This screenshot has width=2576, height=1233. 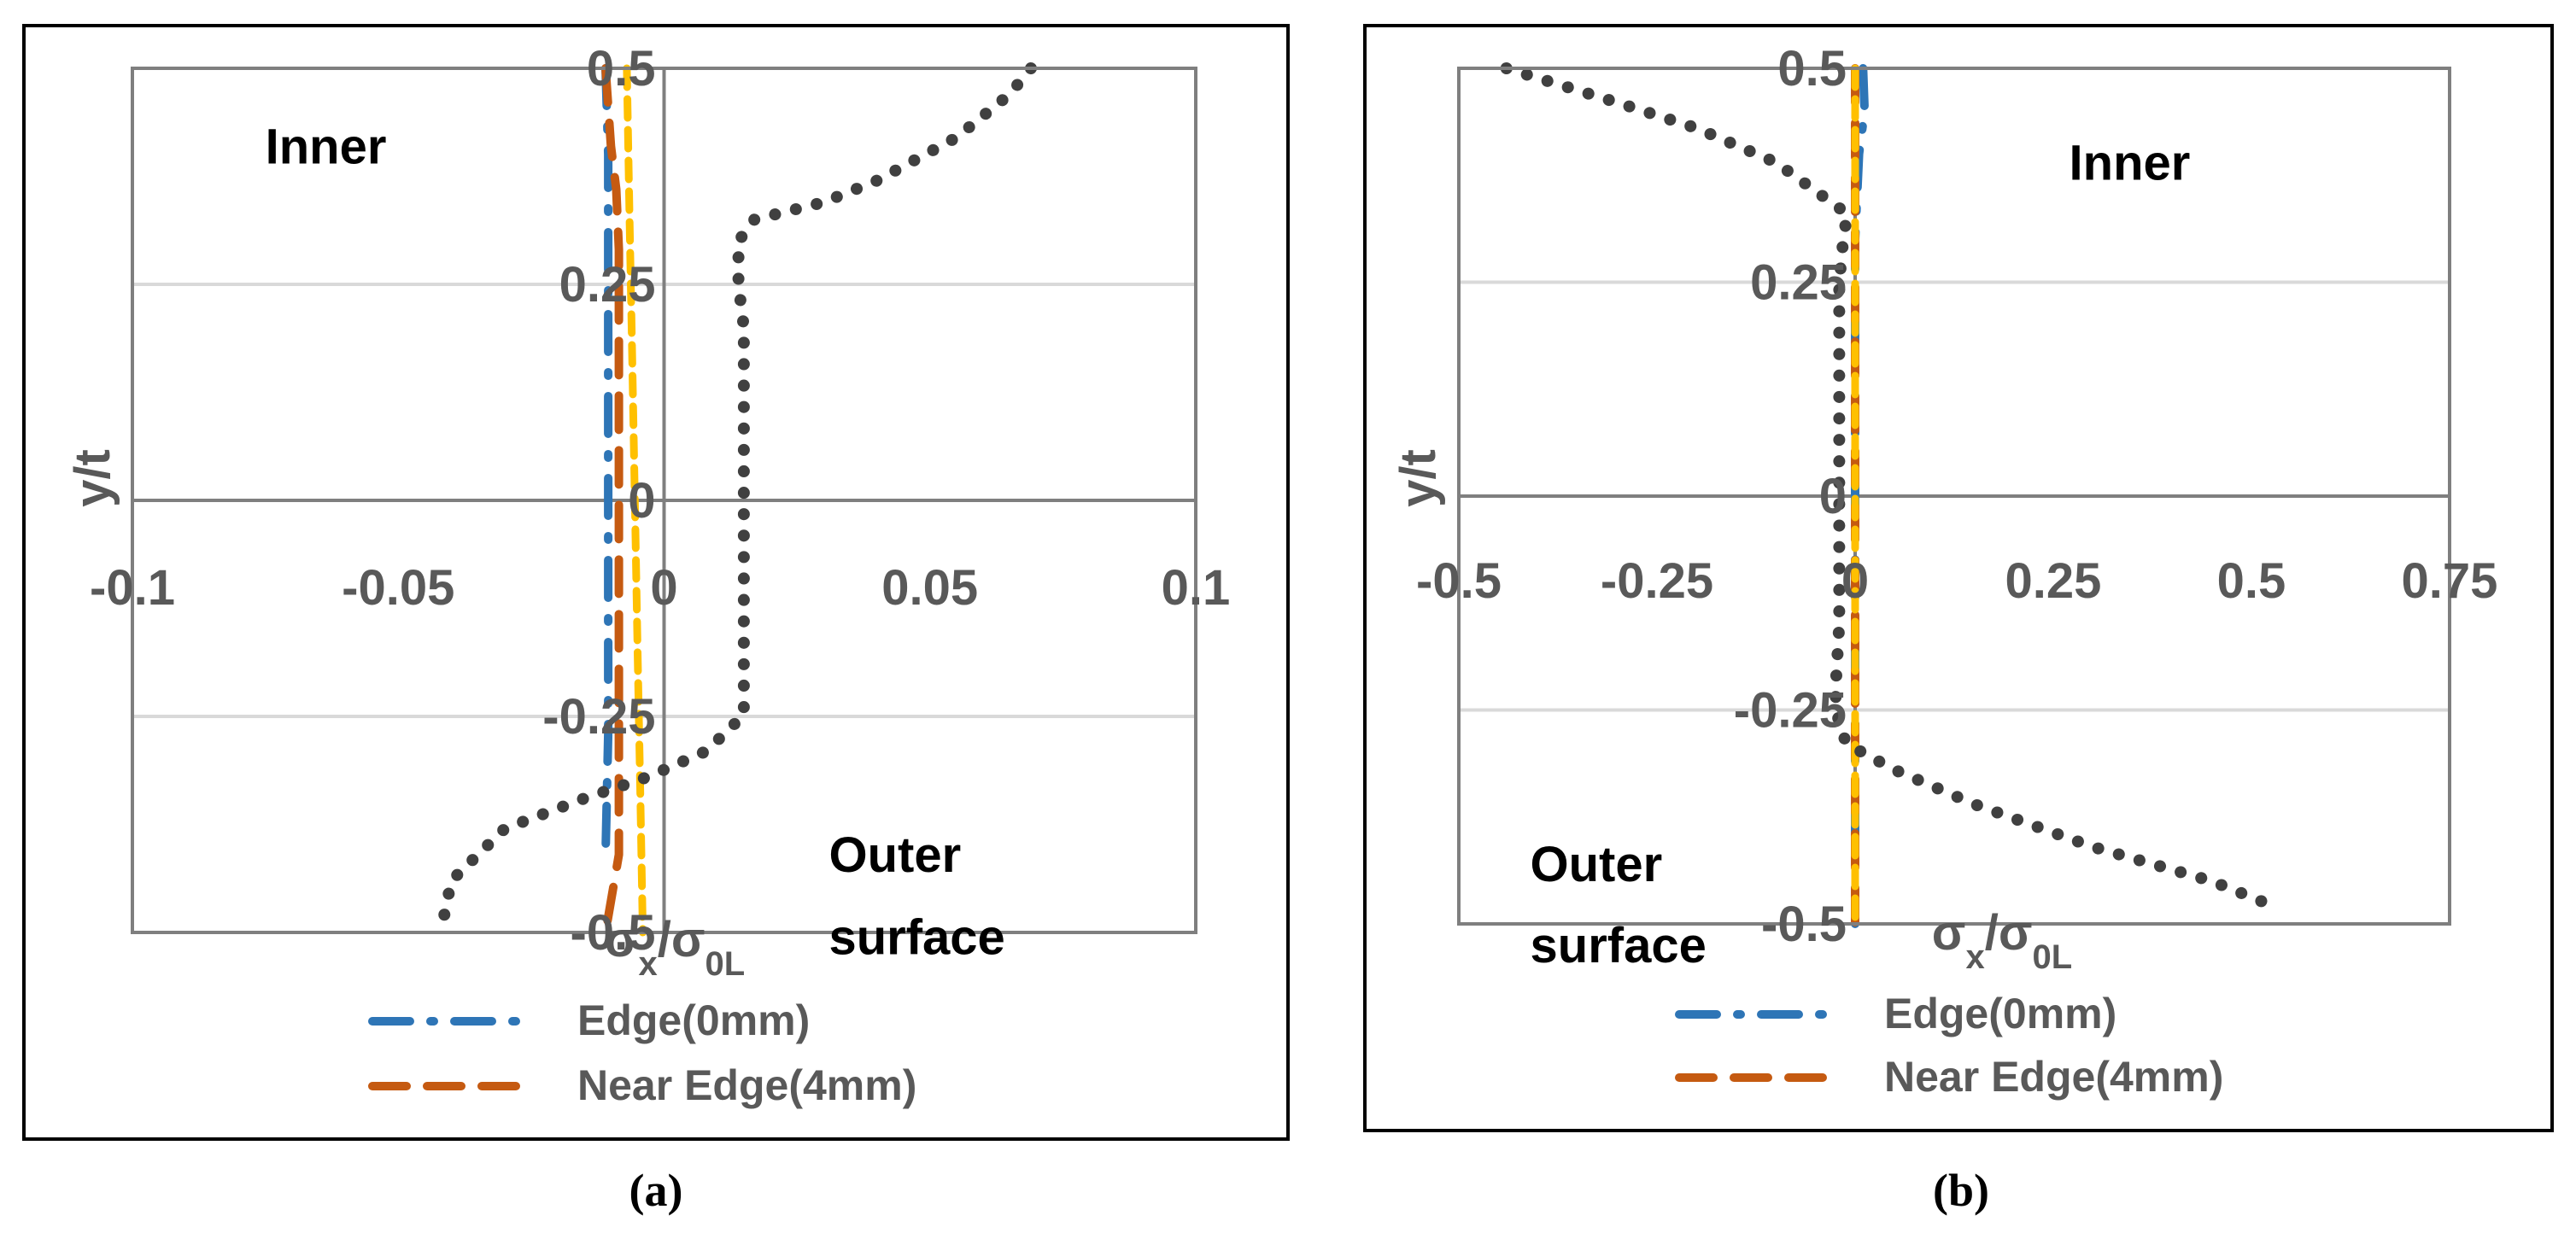 I want to click on panel-a-x-tick-label: 0, so click(x=663, y=588).